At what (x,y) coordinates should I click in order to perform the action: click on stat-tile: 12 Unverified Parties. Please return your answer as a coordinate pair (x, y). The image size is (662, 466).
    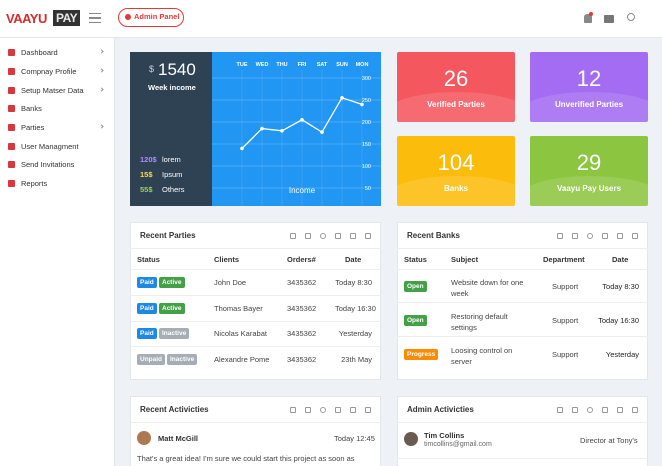
    Looking at the image, I should click on (589, 87).